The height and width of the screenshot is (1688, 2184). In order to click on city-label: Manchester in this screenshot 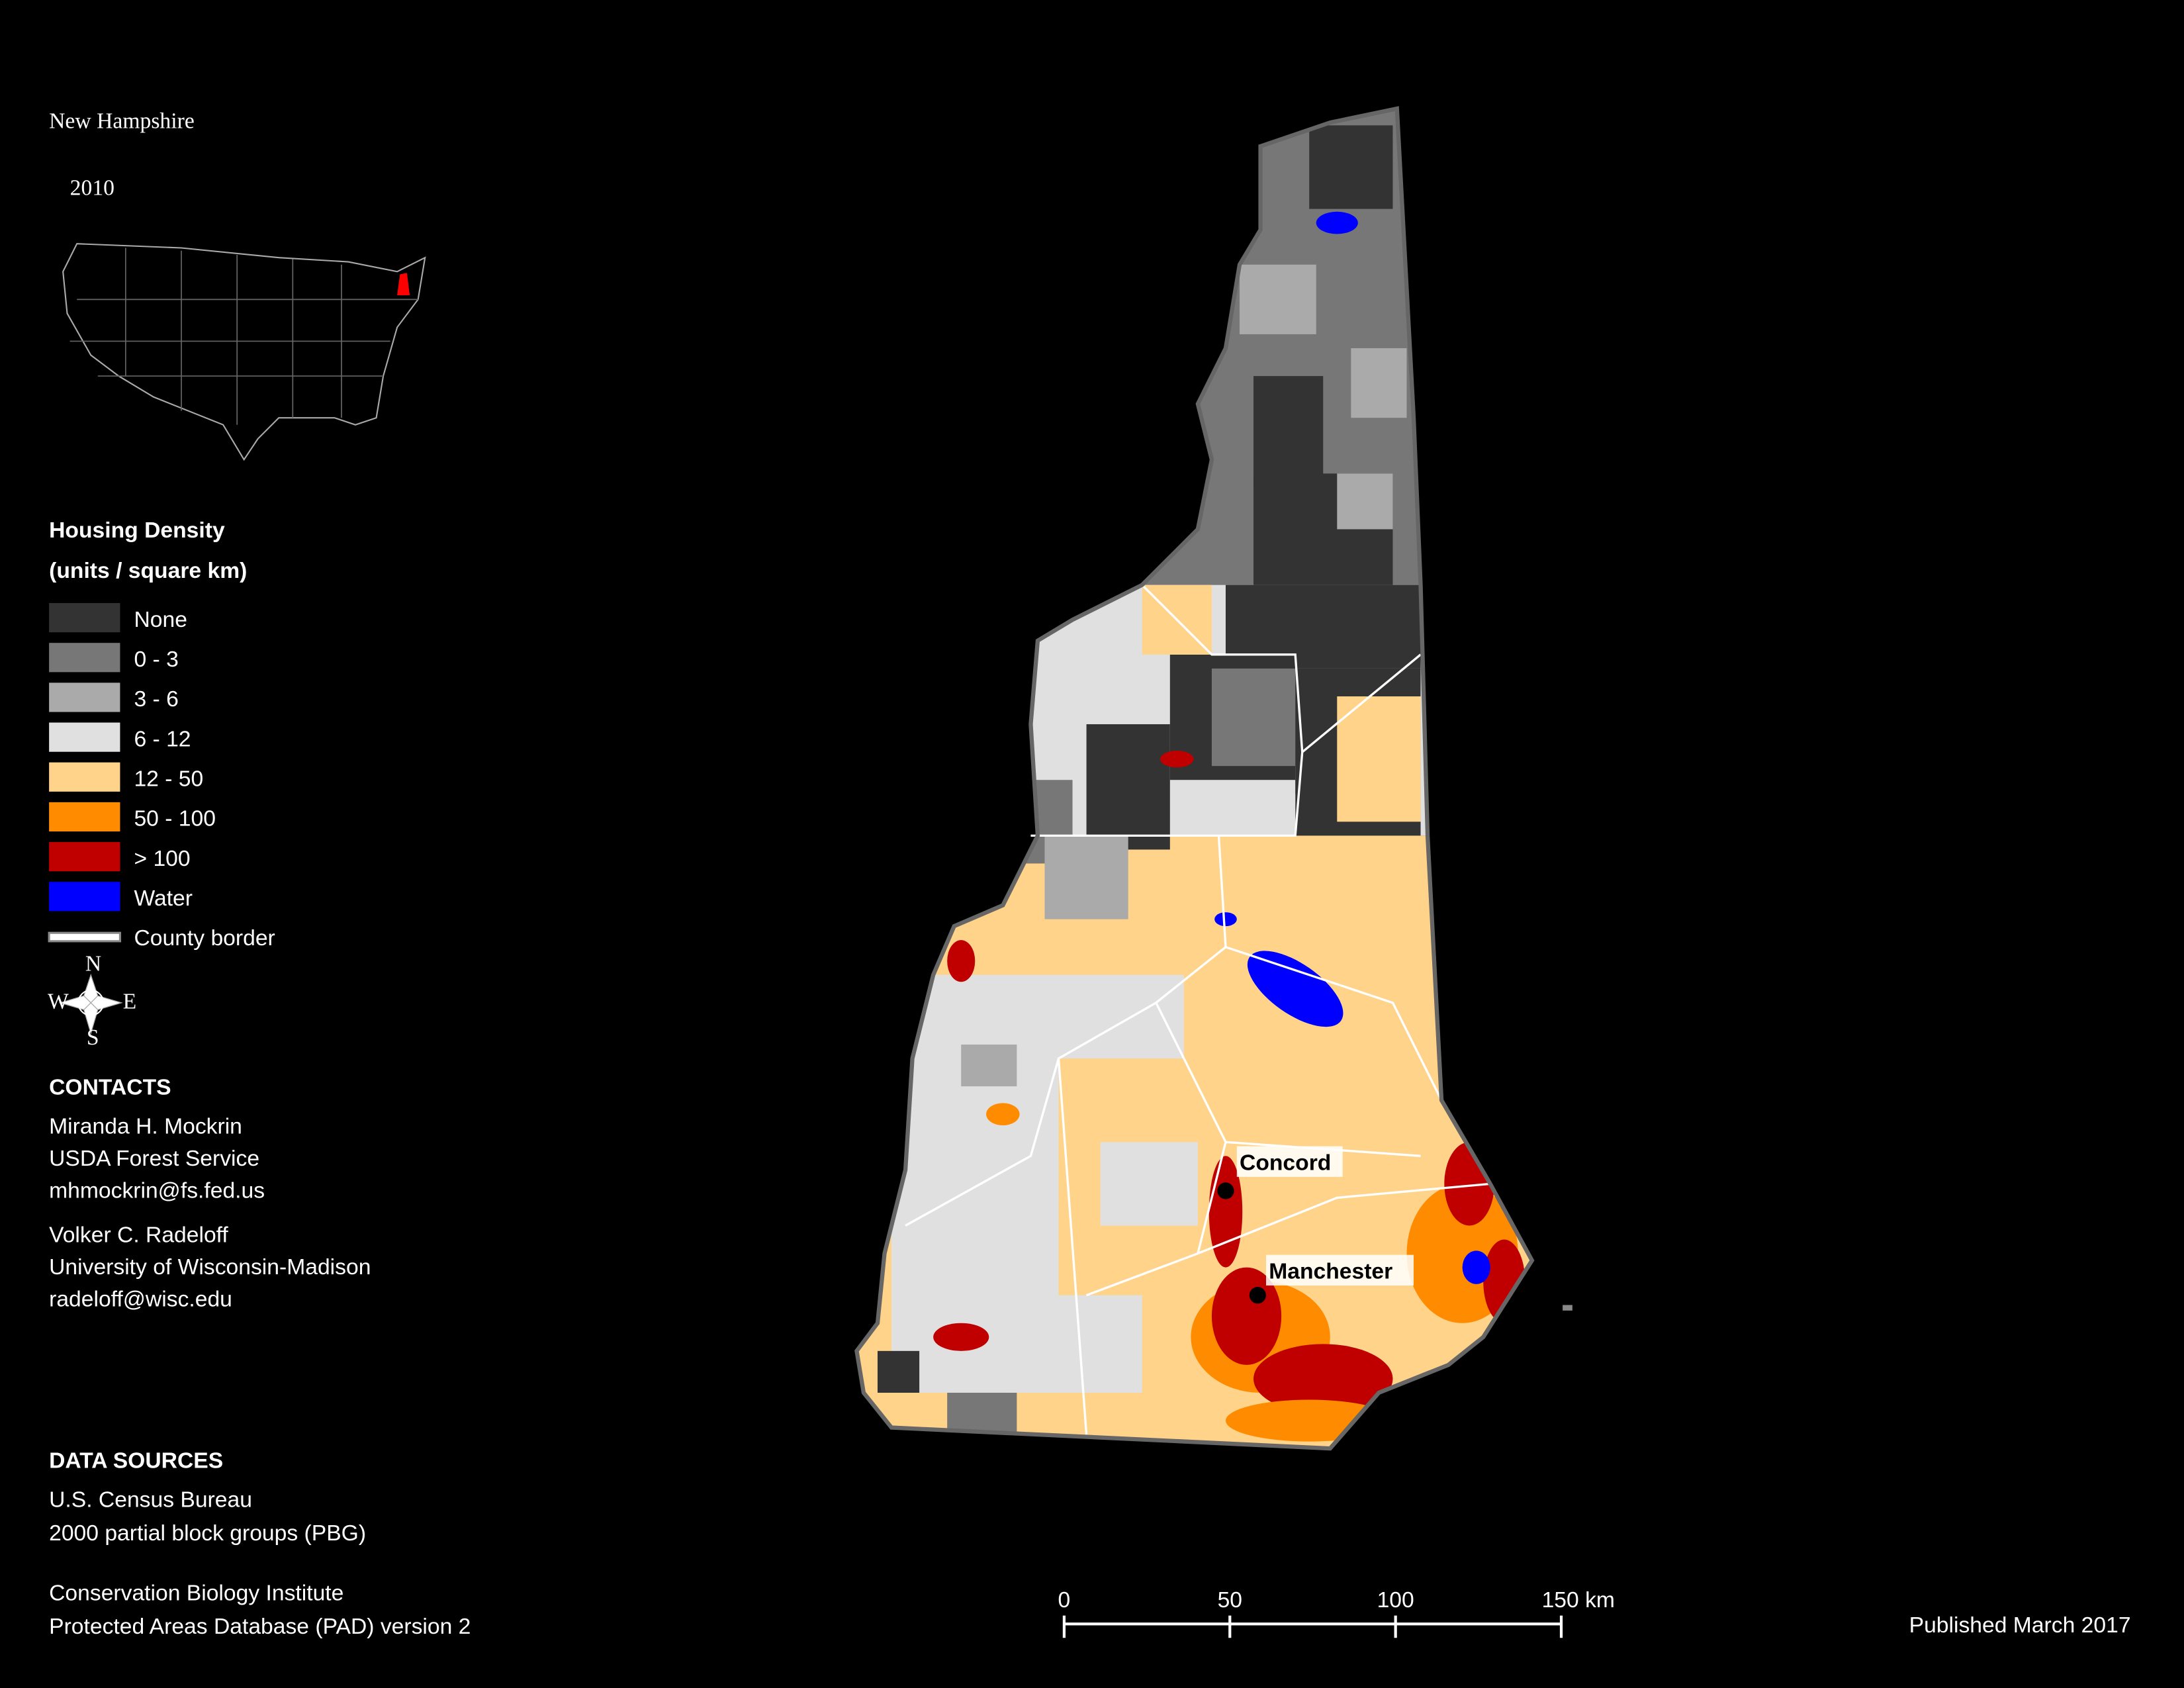, I will do `click(1331, 1271)`.